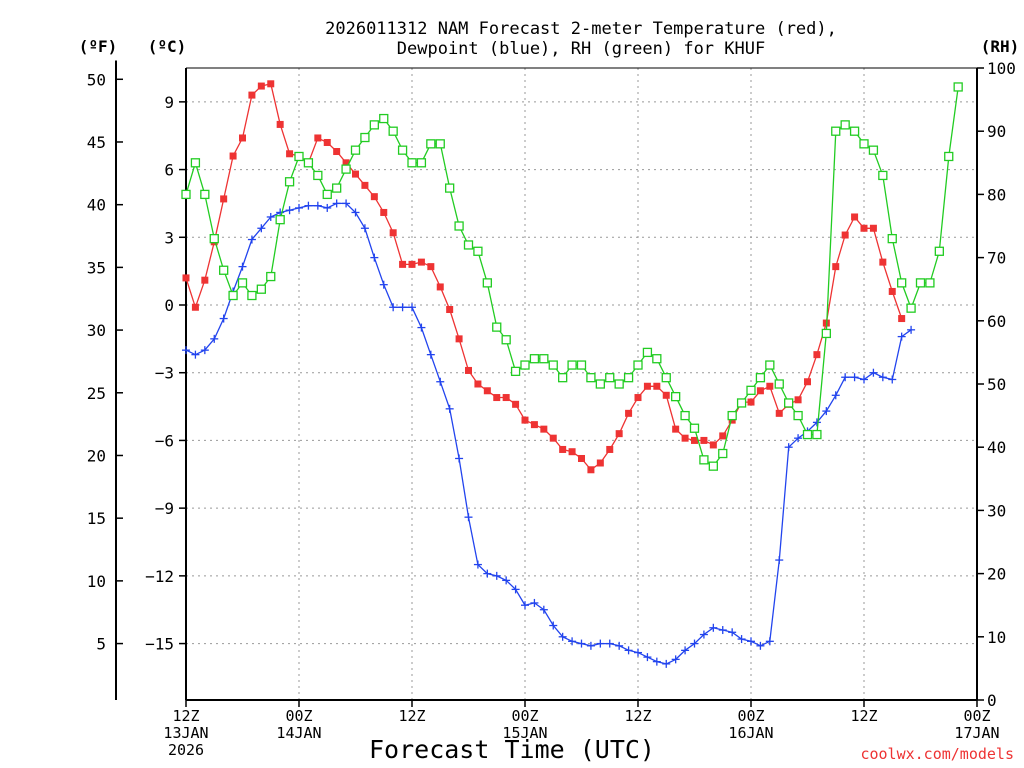  Describe the element at coordinates (996, 194) in the screenshot. I see `rh-tick-label: 80` at that location.